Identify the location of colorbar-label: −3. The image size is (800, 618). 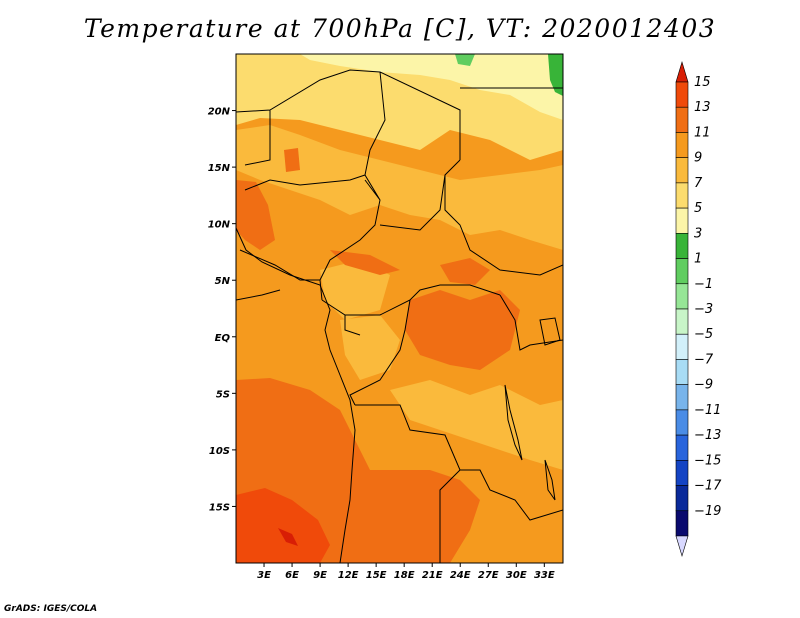
(703, 309).